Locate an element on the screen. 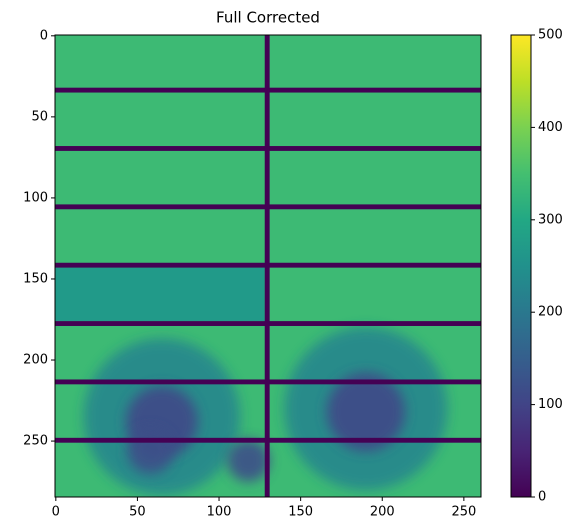 The image size is (579, 530). x-tick-label: 250 is located at coordinates (463, 512).